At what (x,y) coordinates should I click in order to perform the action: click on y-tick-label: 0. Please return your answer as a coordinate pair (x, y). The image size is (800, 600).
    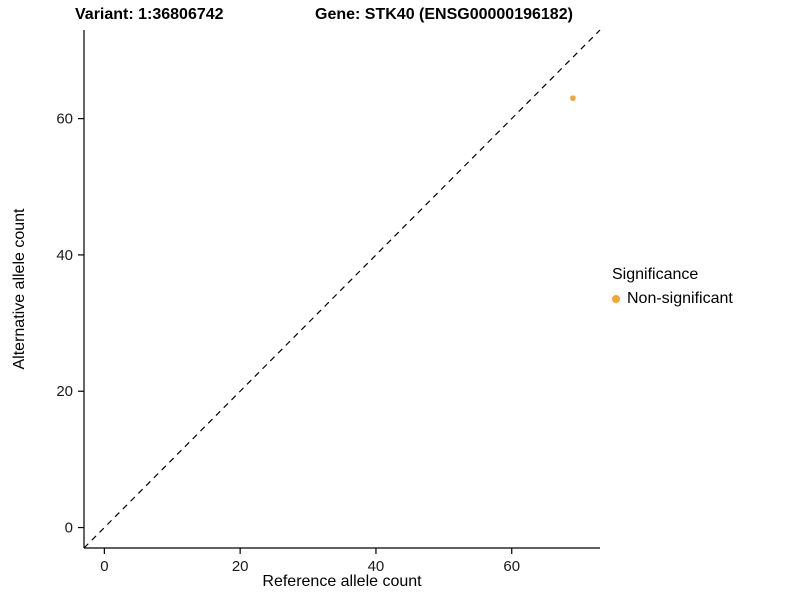
    Looking at the image, I should click on (69, 528).